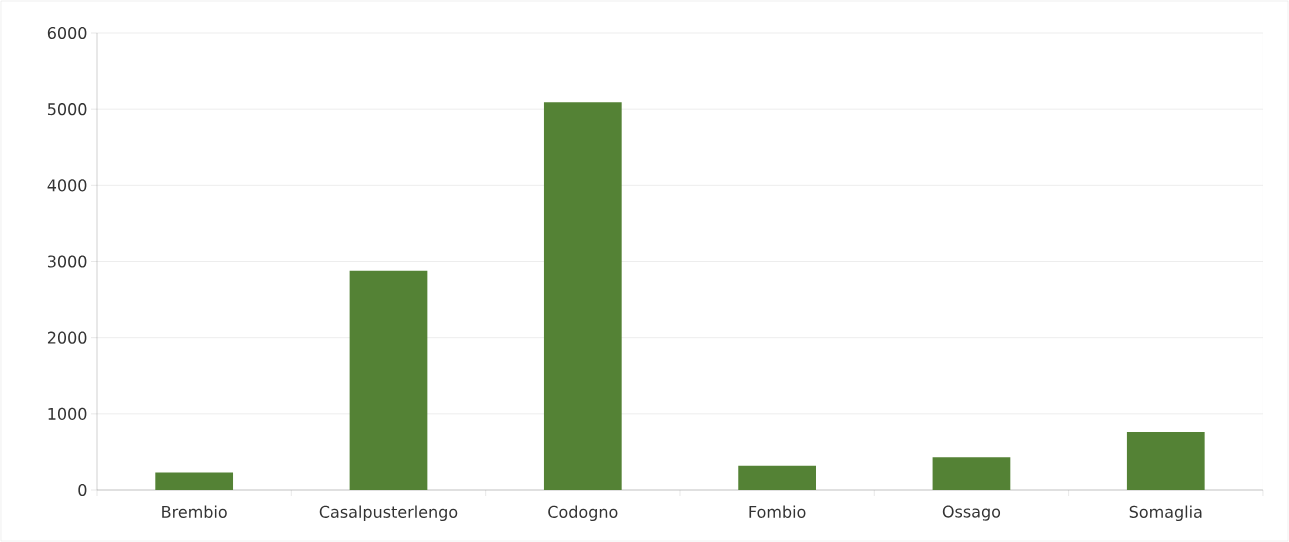 The height and width of the screenshot is (542, 1289). I want to click on y-tick-label: 4000, so click(67, 185).